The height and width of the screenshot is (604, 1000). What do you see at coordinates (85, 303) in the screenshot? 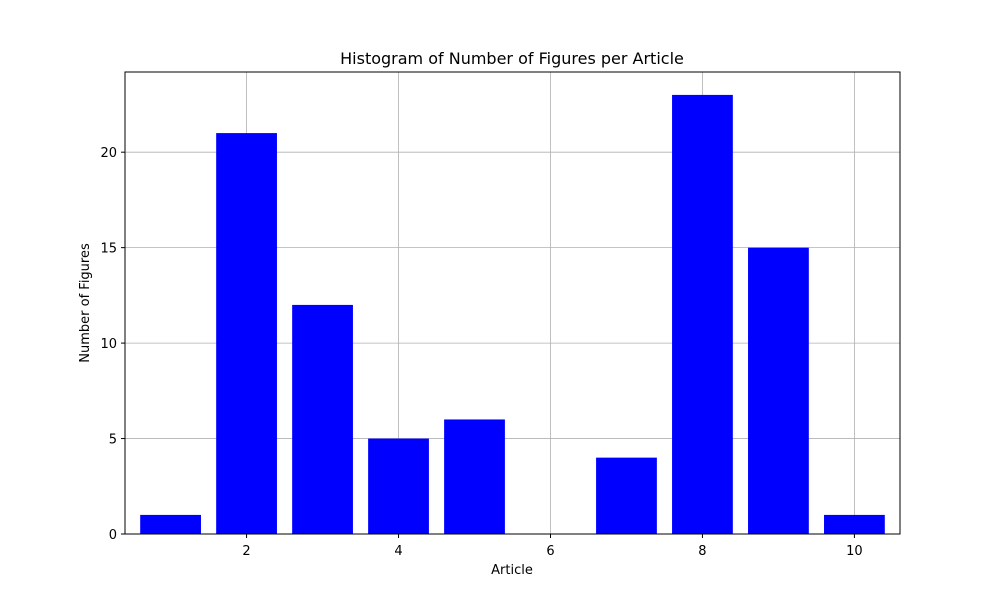
I see `y-axis-label: Number of Figures` at bounding box center [85, 303].